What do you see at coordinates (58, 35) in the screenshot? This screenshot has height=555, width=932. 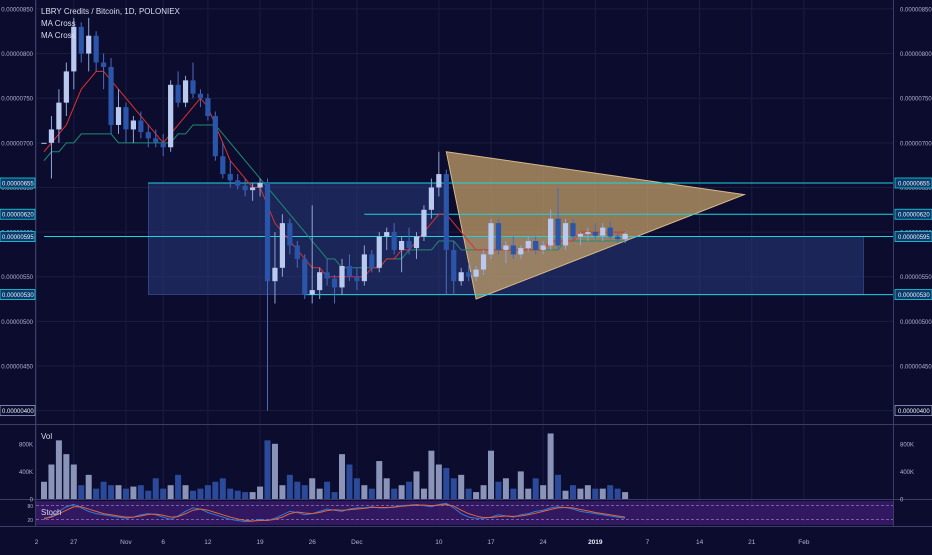 I see `indicator-ma-cross-2: MA Cross` at bounding box center [58, 35].